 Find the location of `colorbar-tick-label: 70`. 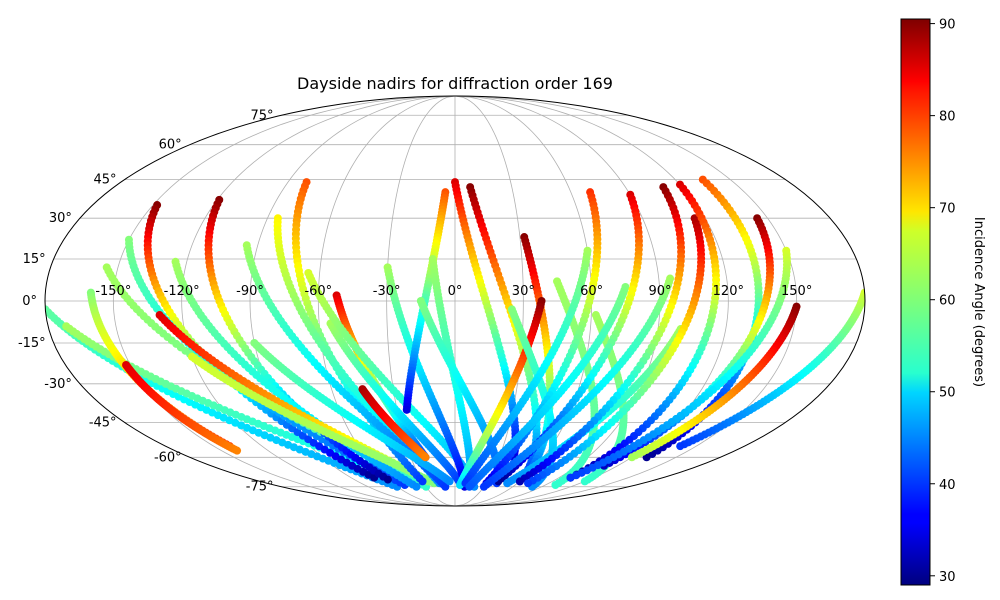

colorbar-tick-label: 70 is located at coordinates (947, 209).